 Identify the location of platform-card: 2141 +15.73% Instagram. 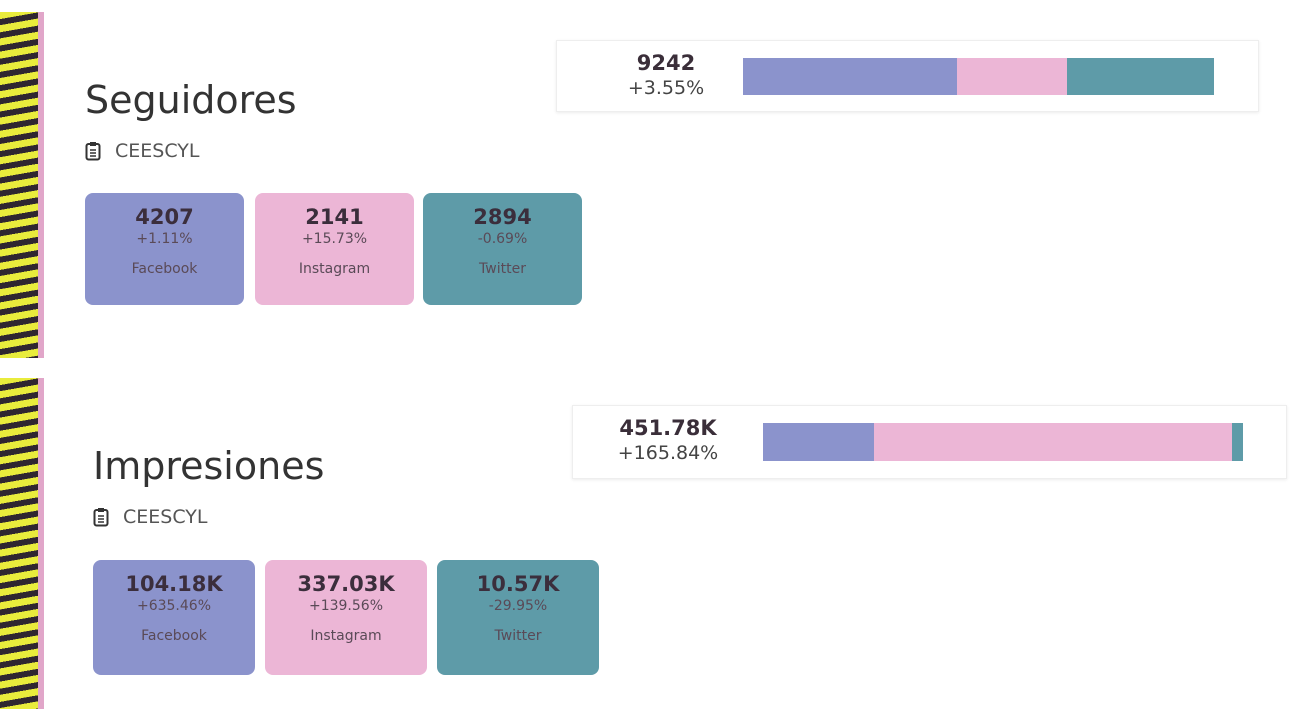
(334, 249).